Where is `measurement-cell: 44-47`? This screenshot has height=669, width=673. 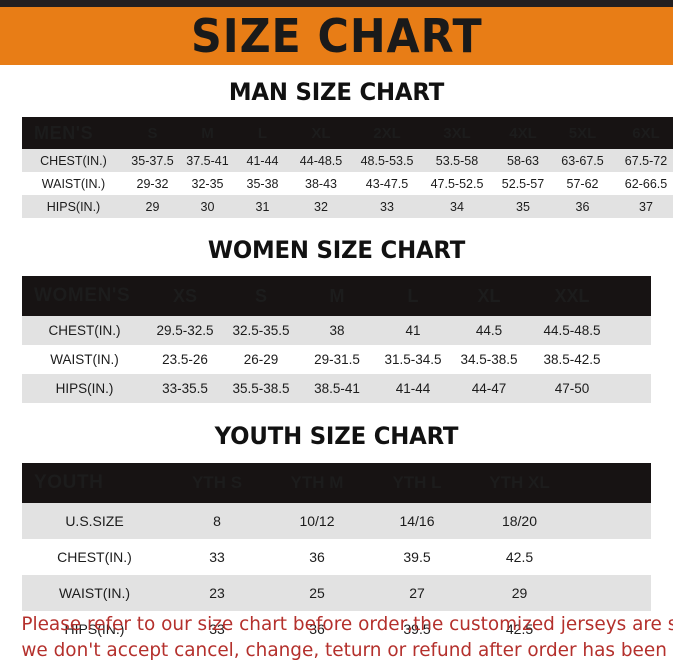 measurement-cell: 44-47 is located at coordinates (489, 388).